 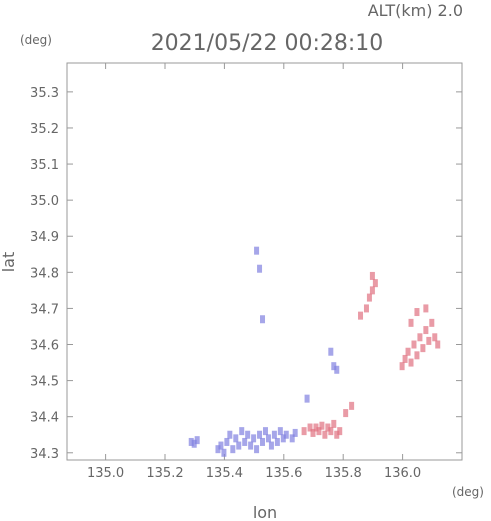 What do you see at coordinates (44, 346) in the screenshot?
I see `y-tick-label: 34.6` at bounding box center [44, 346].